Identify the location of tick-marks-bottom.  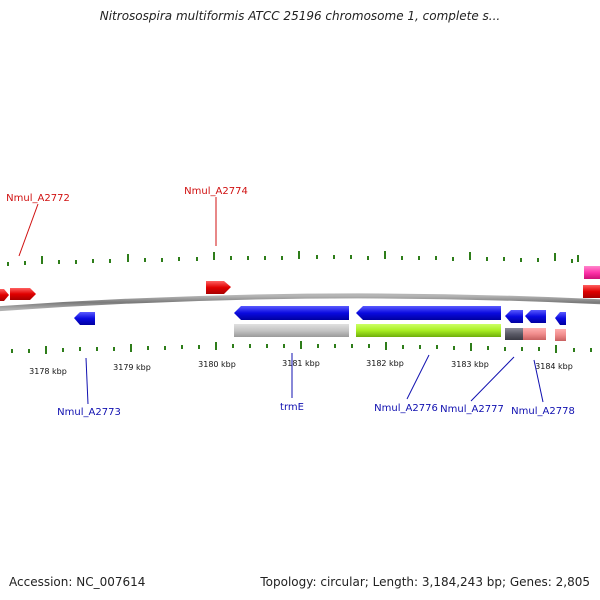
(301, 347).